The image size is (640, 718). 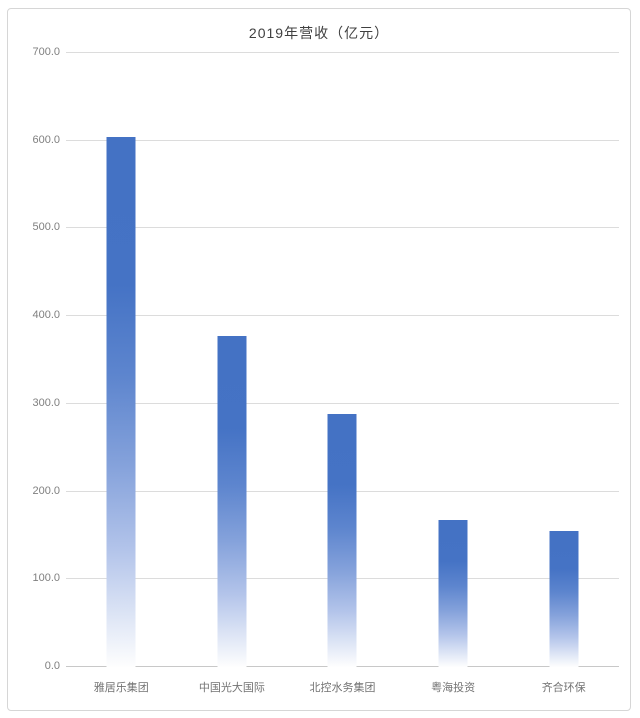 What do you see at coordinates (453, 688) in the screenshot?
I see `x-tick-label: 粤海投资` at bounding box center [453, 688].